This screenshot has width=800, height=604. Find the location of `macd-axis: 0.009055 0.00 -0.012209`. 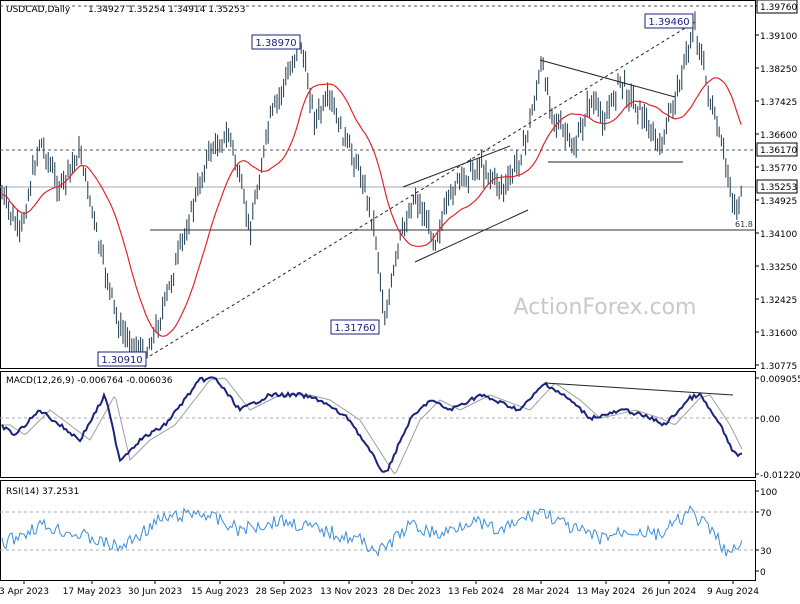

macd-axis: 0.009055 0.00 -0.012209 is located at coordinates (777, 428).